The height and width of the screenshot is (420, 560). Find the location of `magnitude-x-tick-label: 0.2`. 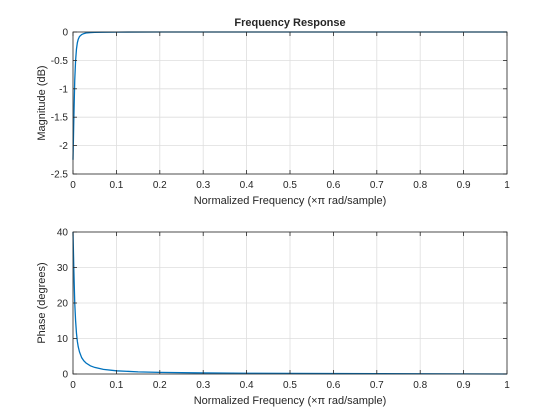

magnitude-x-tick-label: 0.2 is located at coordinates (160, 185).